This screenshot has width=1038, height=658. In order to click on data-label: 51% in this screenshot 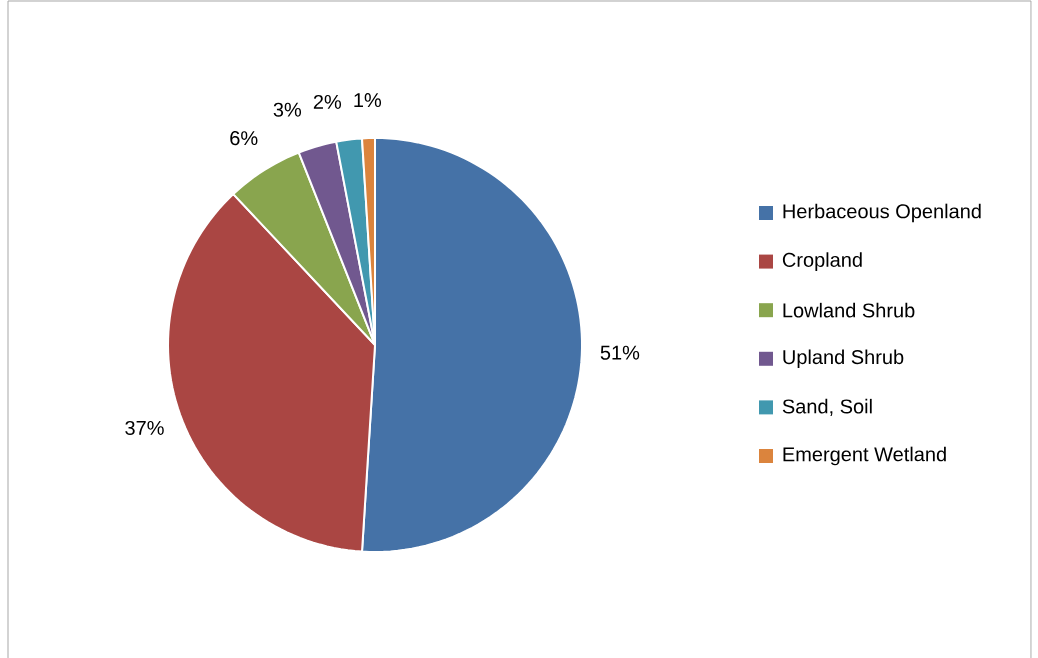, I will do `click(620, 352)`.